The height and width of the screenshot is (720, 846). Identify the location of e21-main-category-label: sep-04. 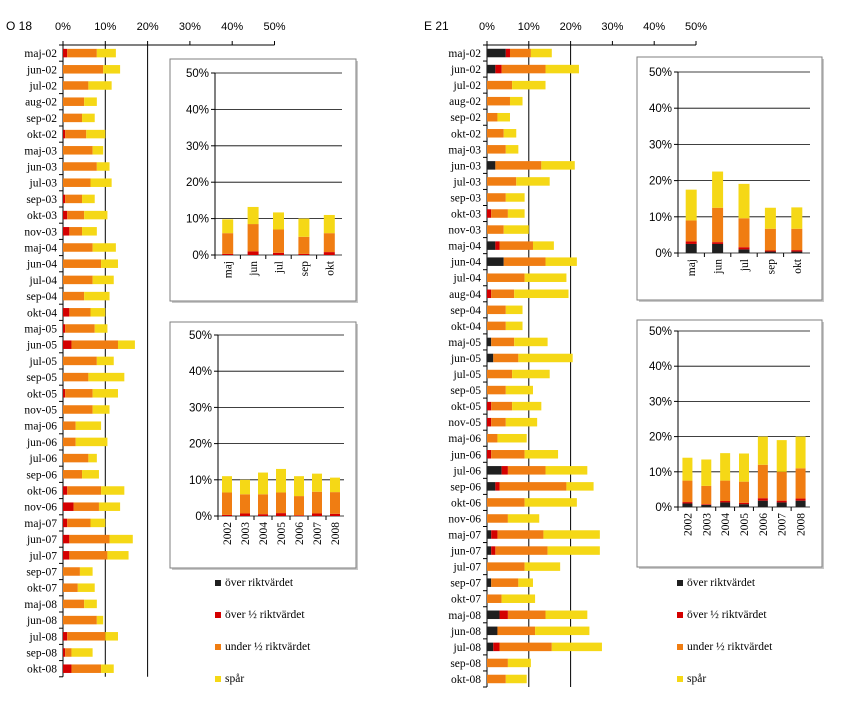
(465, 311).